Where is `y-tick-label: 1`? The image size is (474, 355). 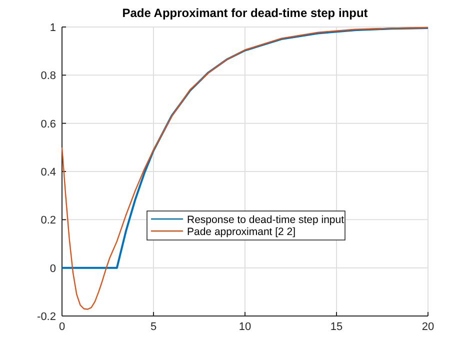
y-tick-label: 1 is located at coordinates (53, 28).